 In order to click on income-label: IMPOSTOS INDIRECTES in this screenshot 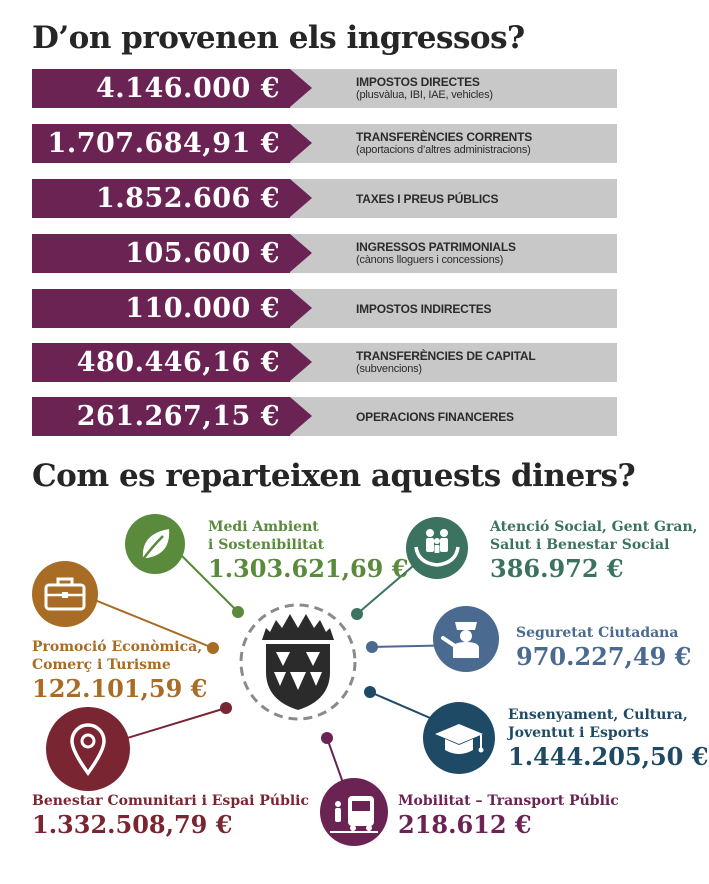, I will do `click(424, 308)`.